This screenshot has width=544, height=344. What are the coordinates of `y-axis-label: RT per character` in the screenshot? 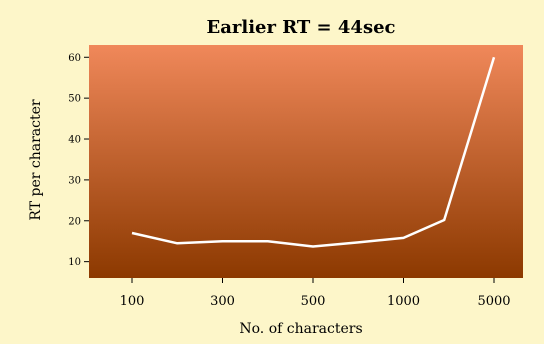 It's located at (36, 159).